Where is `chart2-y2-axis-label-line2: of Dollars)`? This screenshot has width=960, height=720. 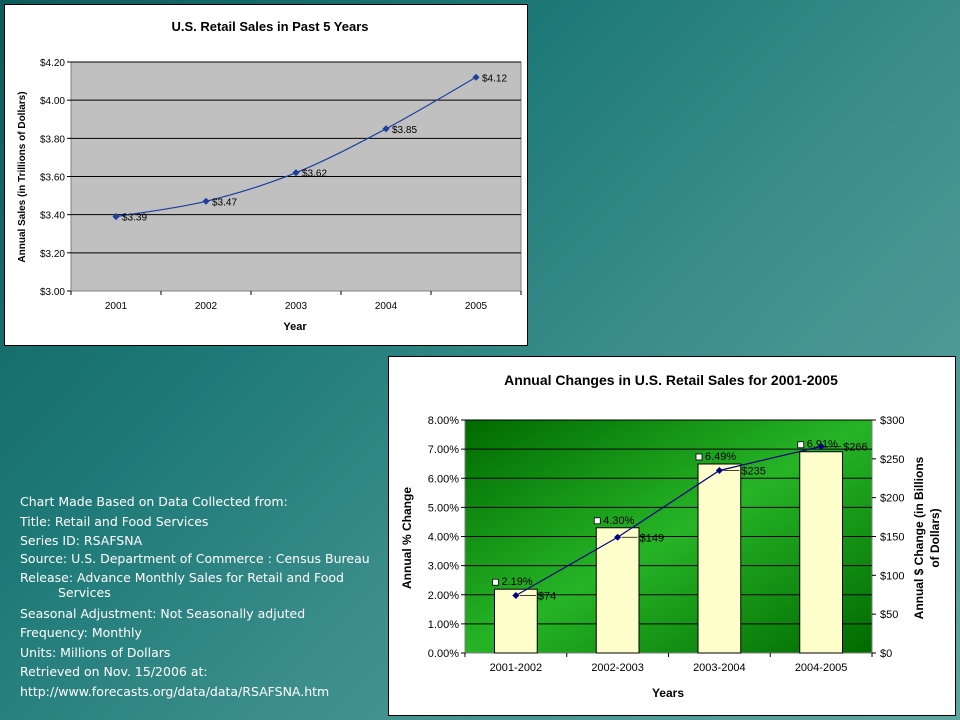 chart2-y2-axis-label-line2: of Dollars) is located at coordinates (935, 537).